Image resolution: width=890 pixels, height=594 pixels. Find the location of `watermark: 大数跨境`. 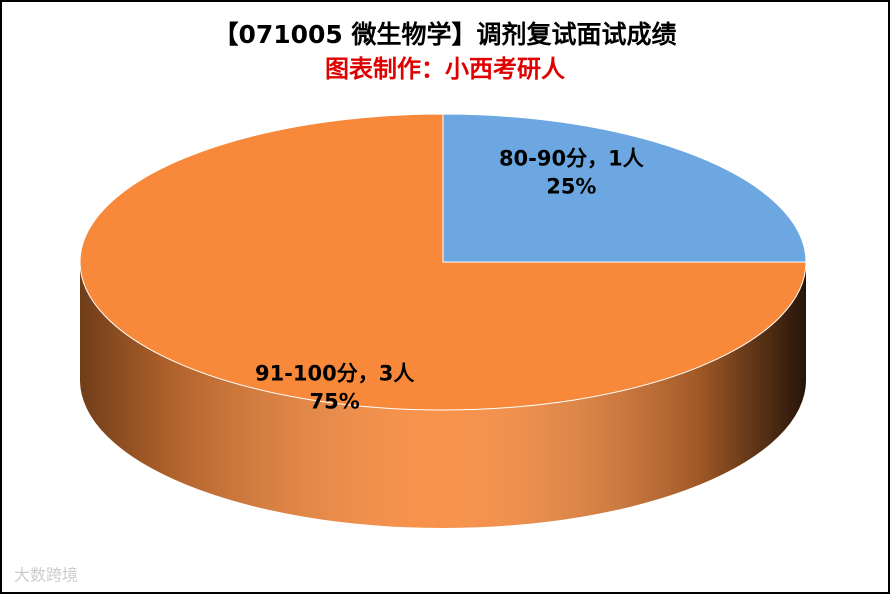

watermark: 大数跨境 is located at coordinates (46, 575).